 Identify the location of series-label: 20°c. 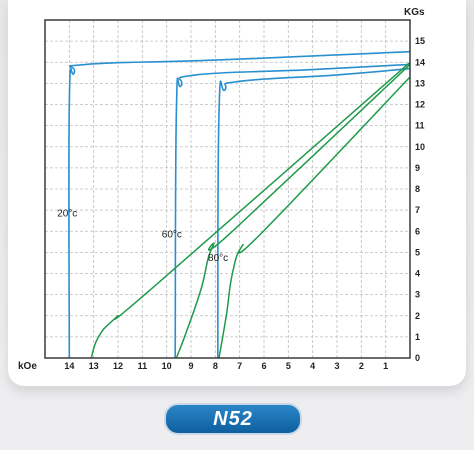
(67, 213).